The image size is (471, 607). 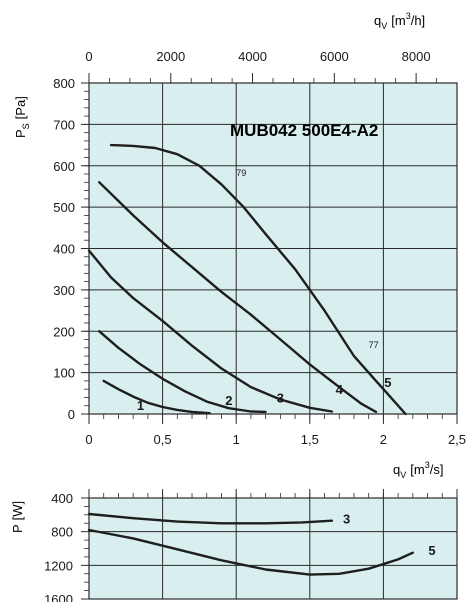 I want to click on bottom-axis-title: qV [m3/s], so click(x=418, y=470).